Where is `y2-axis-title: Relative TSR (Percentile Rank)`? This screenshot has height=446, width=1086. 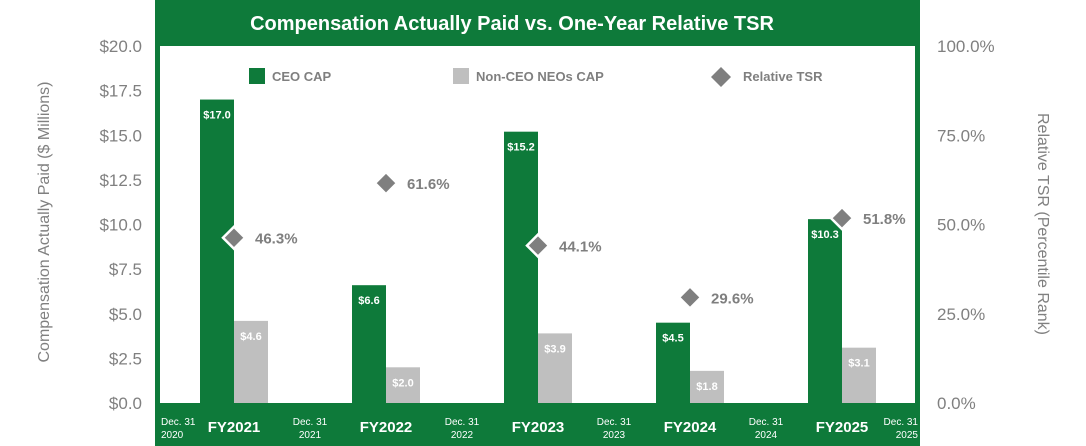
y2-axis-title: Relative TSR (Percentile Rank) is located at coordinates (1042, 224).